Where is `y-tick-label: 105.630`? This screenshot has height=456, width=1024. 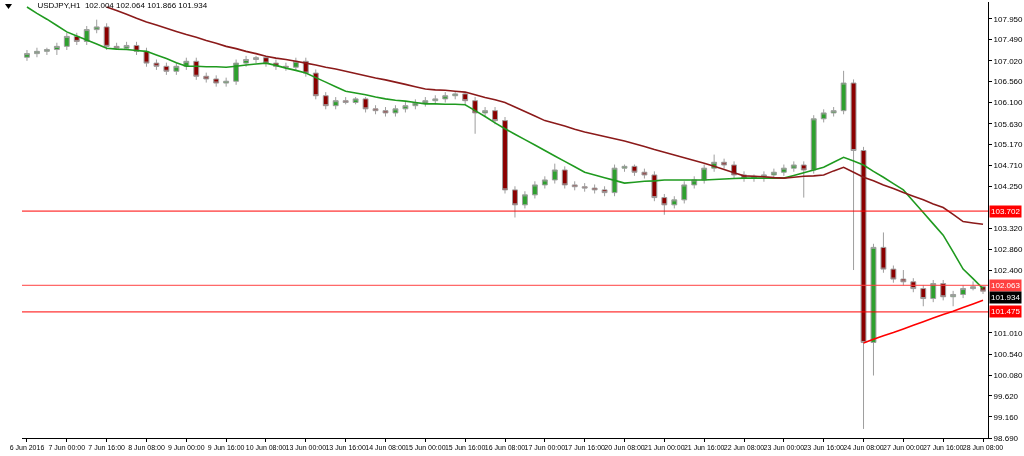 y-tick-label: 105.630 is located at coordinates (1008, 124).